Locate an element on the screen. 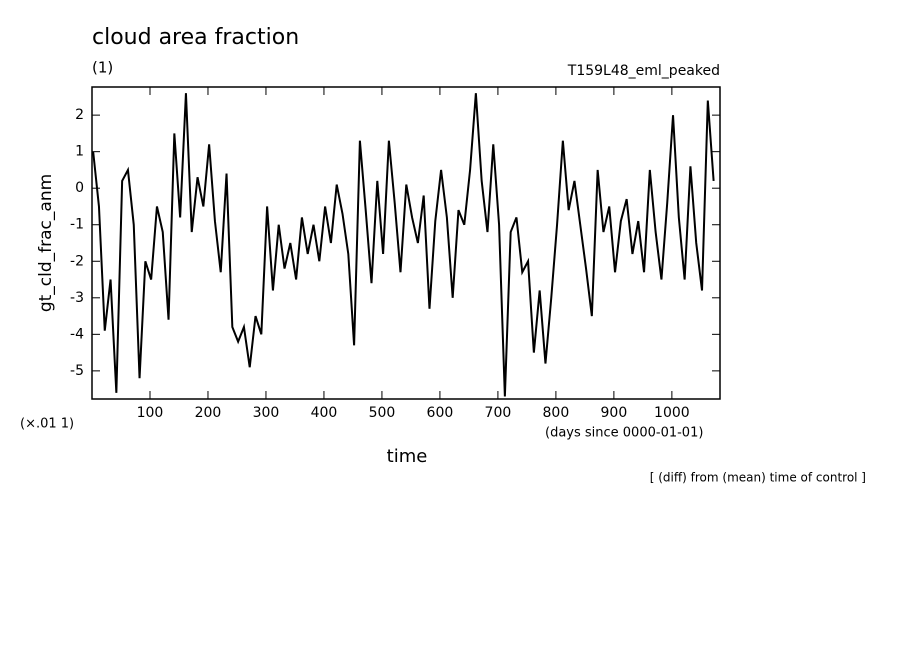 This screenshot has height=654, width=904. x-tick-label: 200 is located at coordinates (208, 413).